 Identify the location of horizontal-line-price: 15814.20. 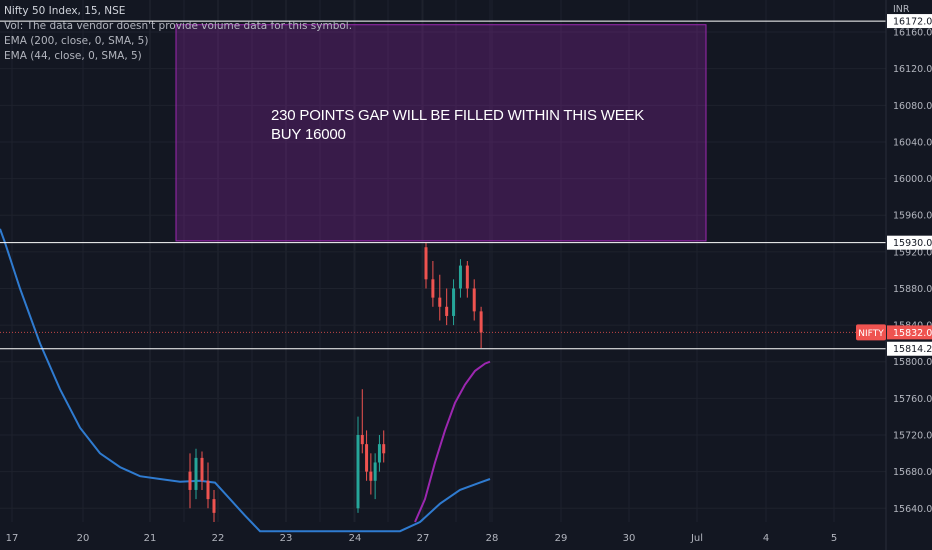
(912, 349).